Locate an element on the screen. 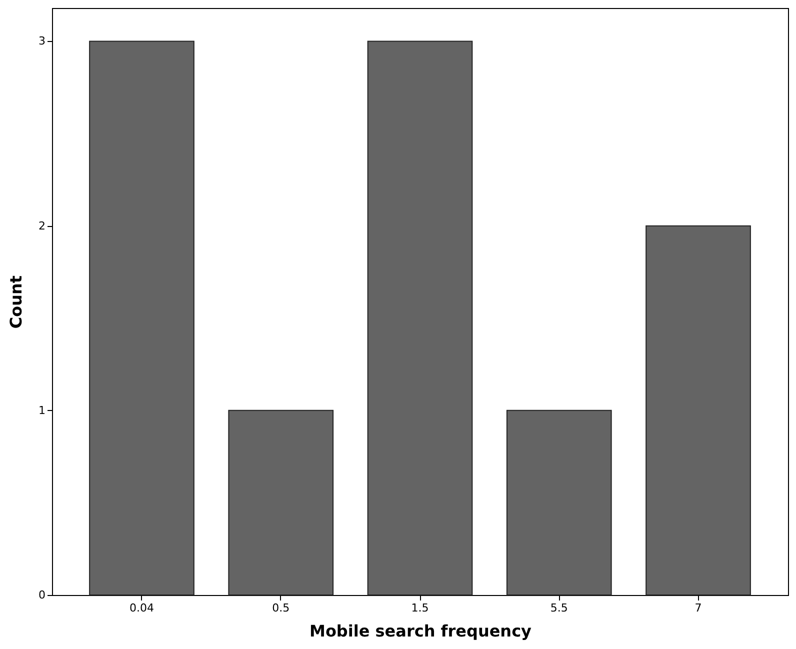 This screenshot has width=796, height=649. y-axis-title: Count is located at coordinates (16, 302).